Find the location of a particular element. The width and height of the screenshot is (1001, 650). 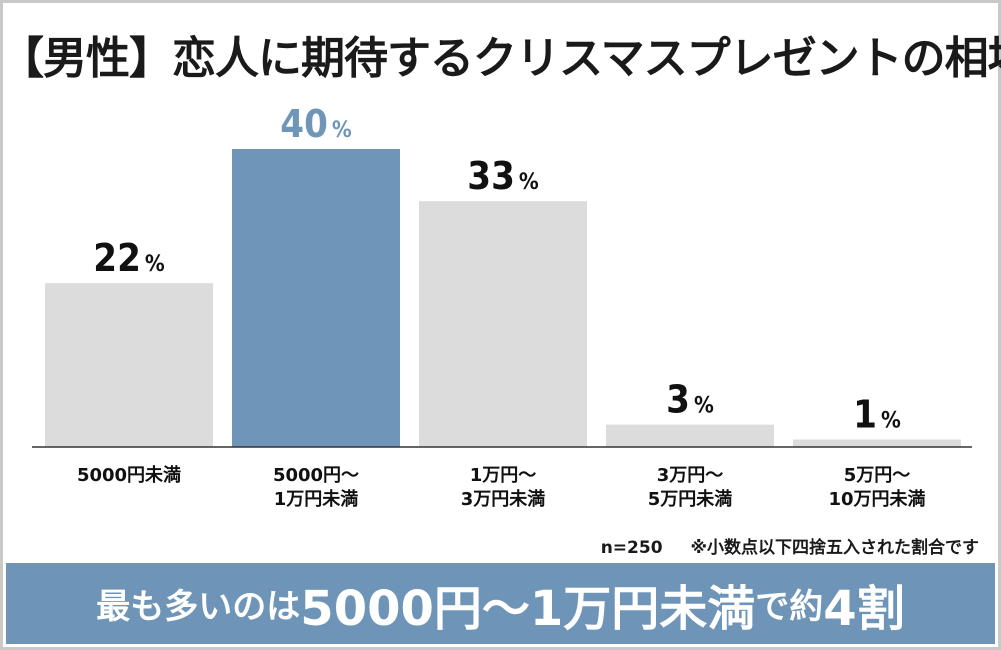

rounding-note: ※小数点以下四捨五入された割合です is located at coordinates (834, 548).